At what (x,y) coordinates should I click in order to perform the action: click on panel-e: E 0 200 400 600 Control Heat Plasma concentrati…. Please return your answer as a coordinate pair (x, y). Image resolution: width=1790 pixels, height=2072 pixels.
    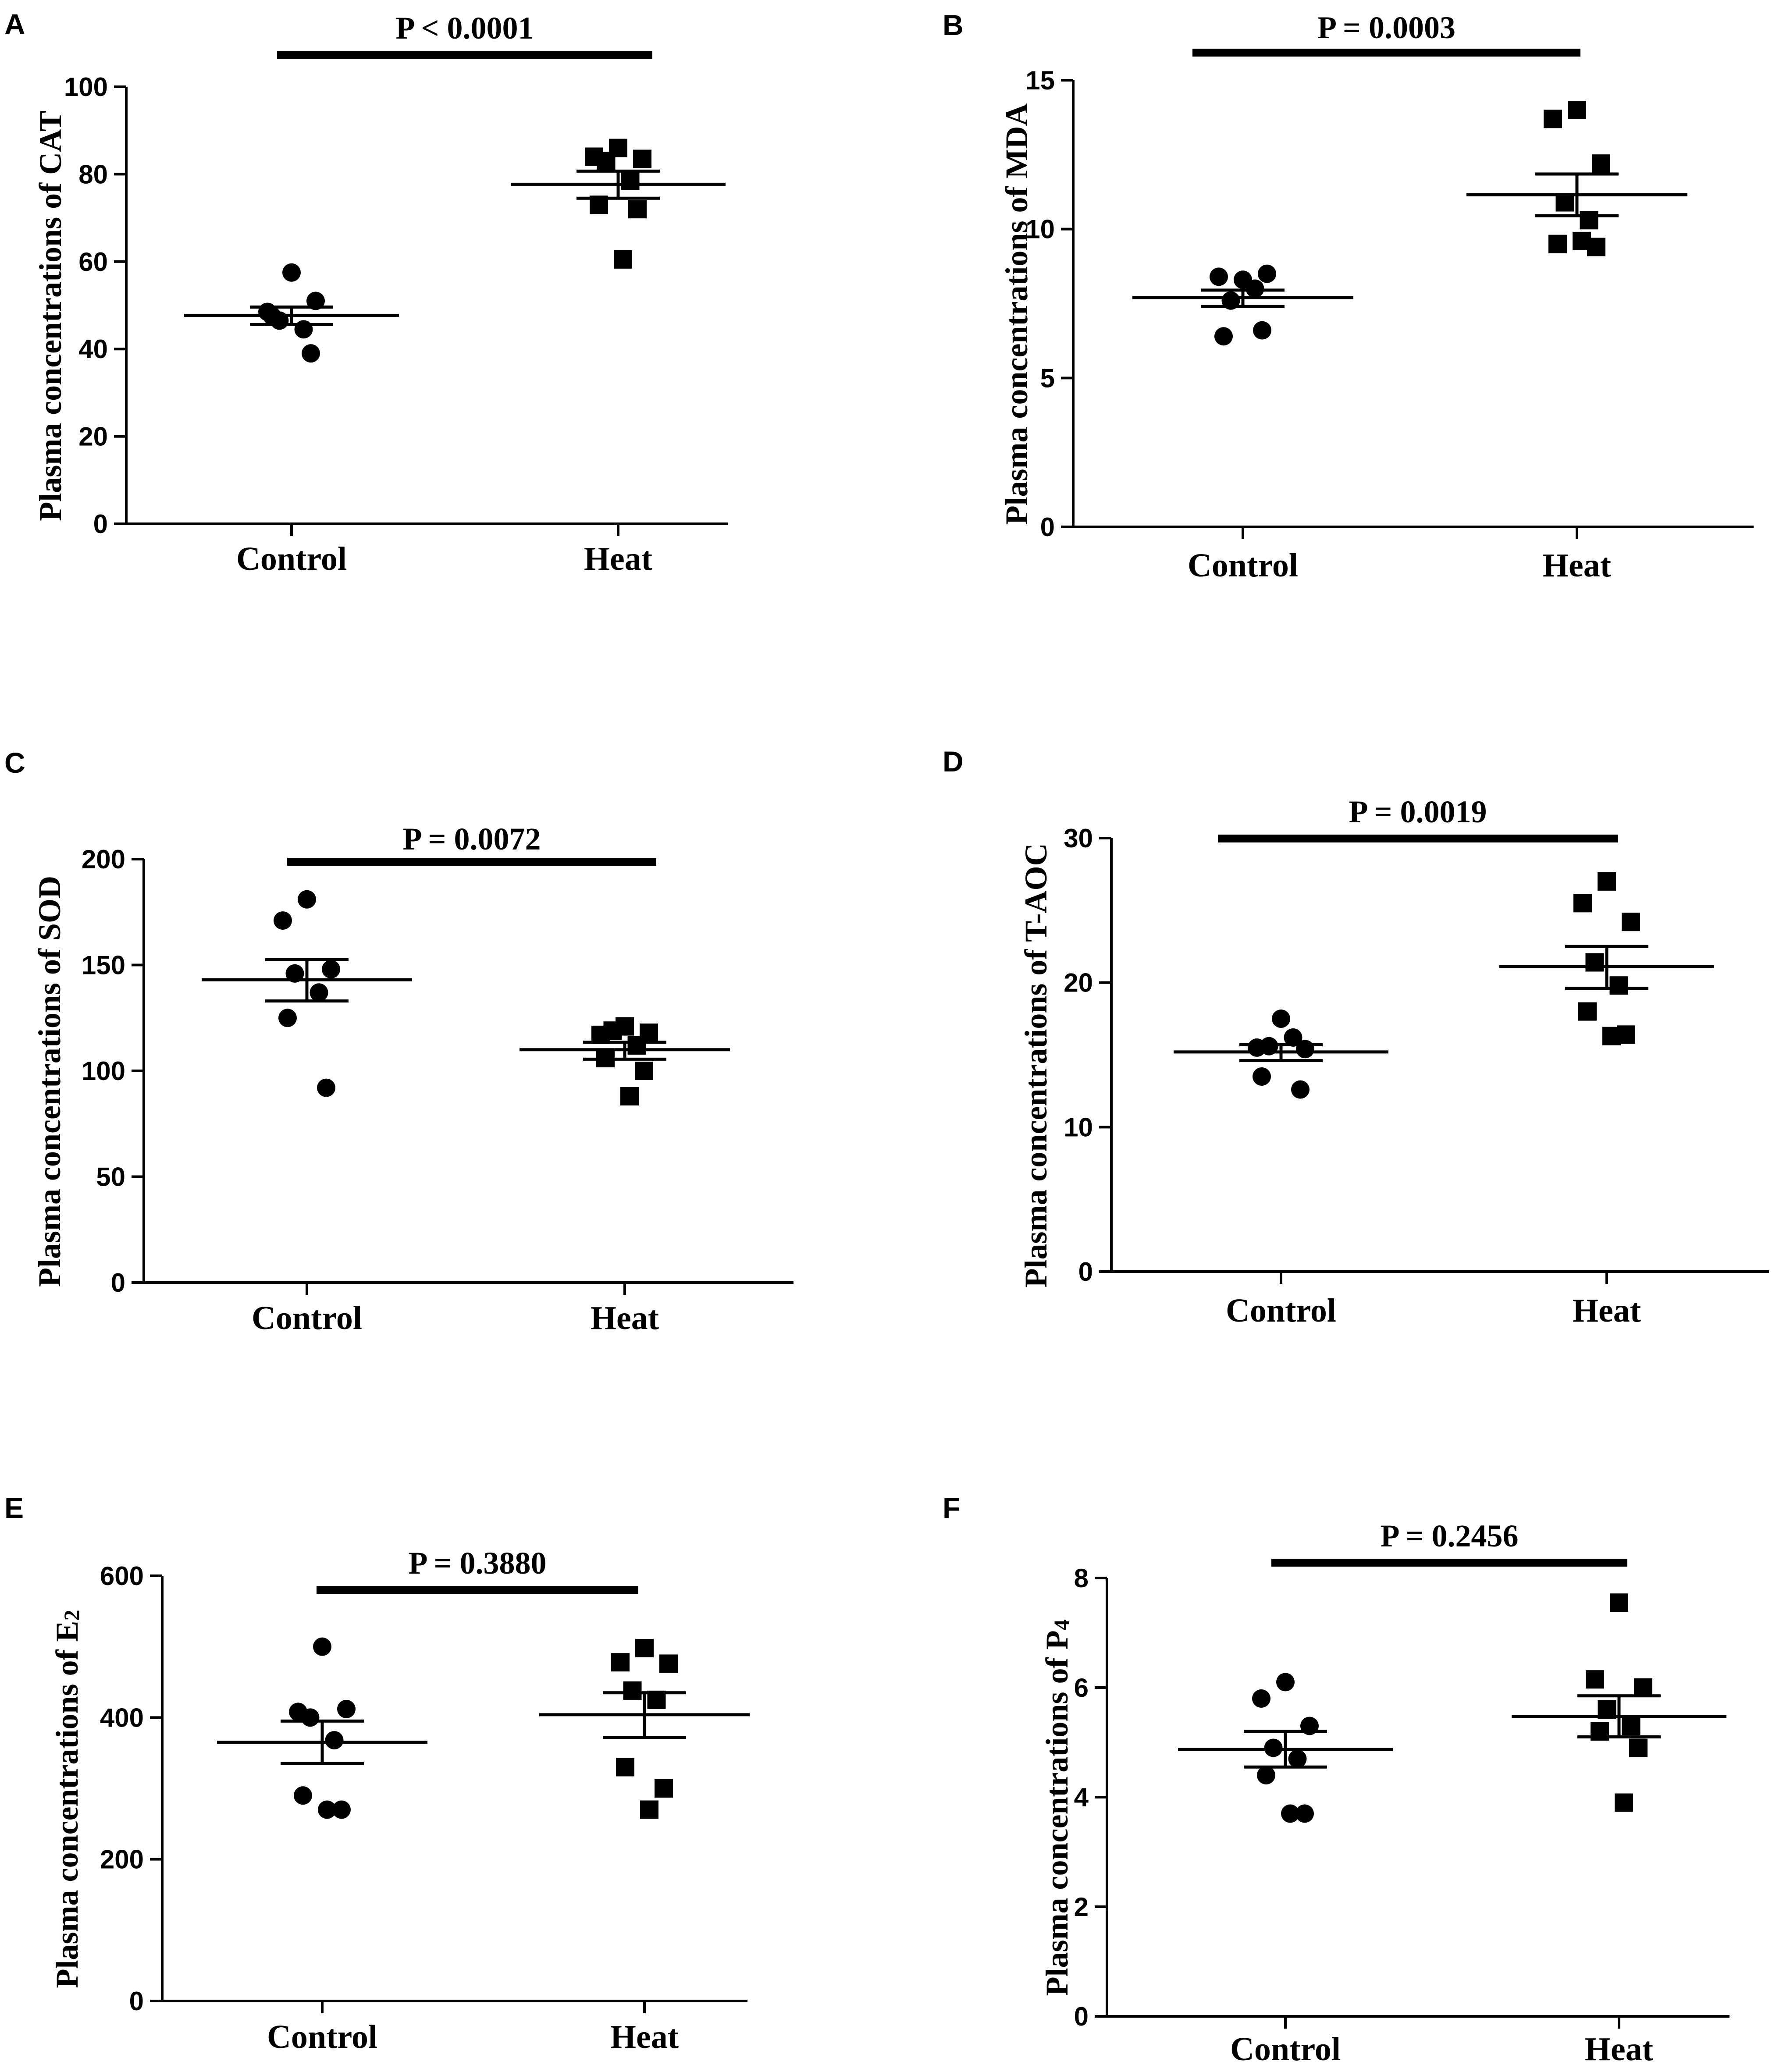
    Looking at the image, I should click on (377, 1773).